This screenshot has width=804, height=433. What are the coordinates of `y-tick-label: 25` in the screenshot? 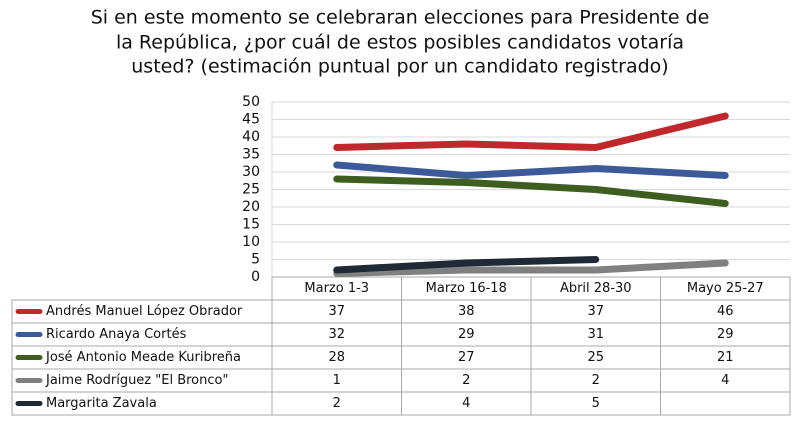 It's located at (251, 190).